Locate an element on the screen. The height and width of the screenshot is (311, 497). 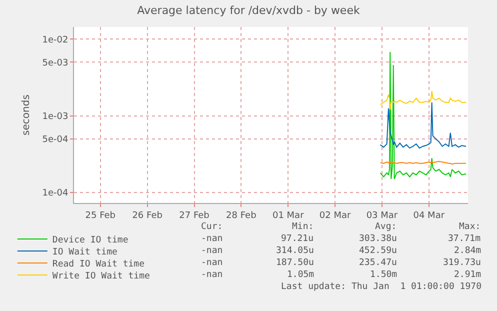
text: 303.38u is located at coordinates (378, 239).